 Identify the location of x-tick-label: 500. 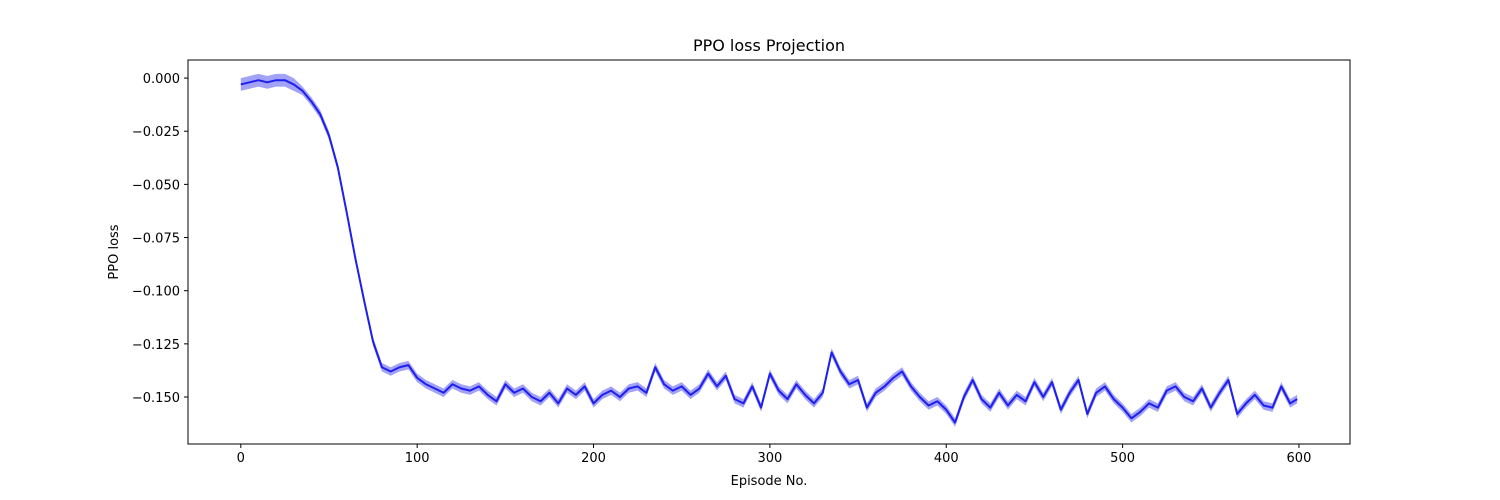
(1122, 458).